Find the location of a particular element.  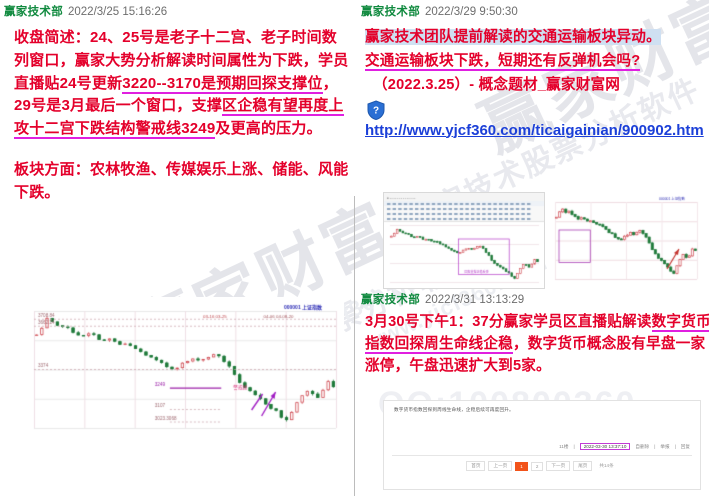

left-chart-canvas is located at coordinates (186, 368).